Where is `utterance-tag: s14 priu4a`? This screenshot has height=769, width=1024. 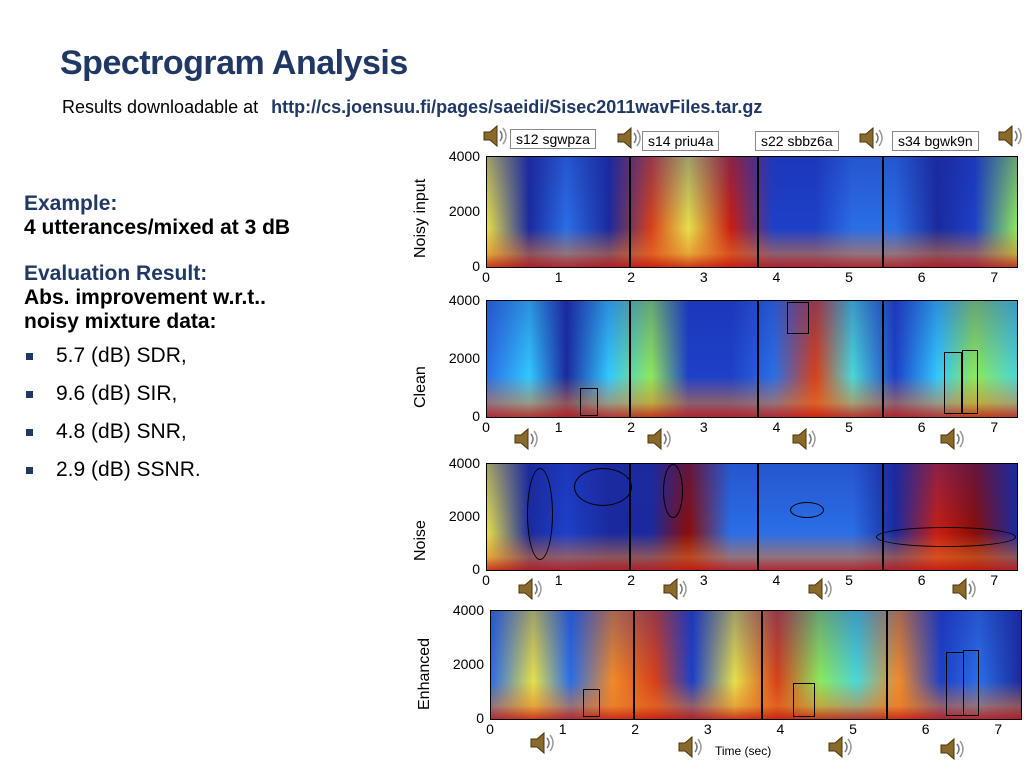
utterance-tag: s14 priu4a is located at coordinates (681, 141).